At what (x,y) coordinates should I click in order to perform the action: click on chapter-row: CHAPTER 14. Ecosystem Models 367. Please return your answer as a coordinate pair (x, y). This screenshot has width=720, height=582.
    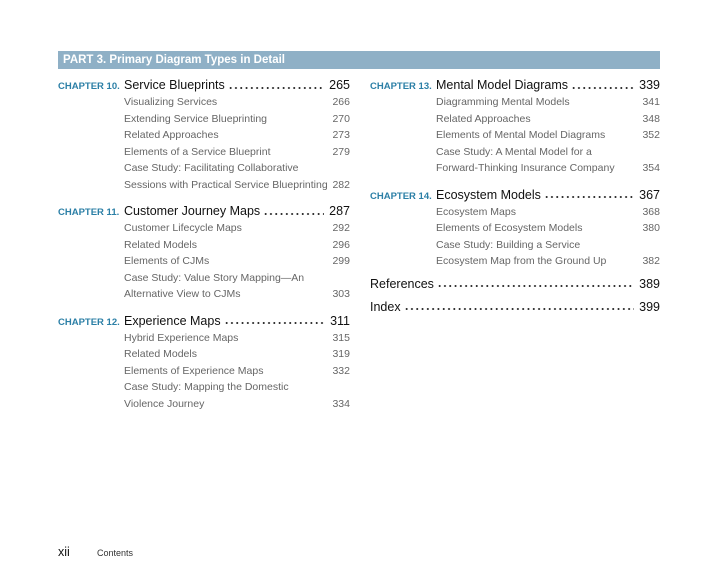
    Looking at the image, I should click on (515, 195).